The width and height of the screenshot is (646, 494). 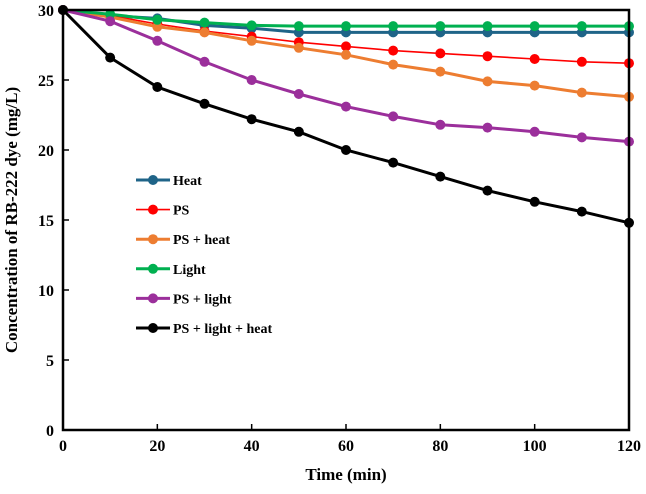 I want to click on legend-entry: Light, so click(x=171, y=270).